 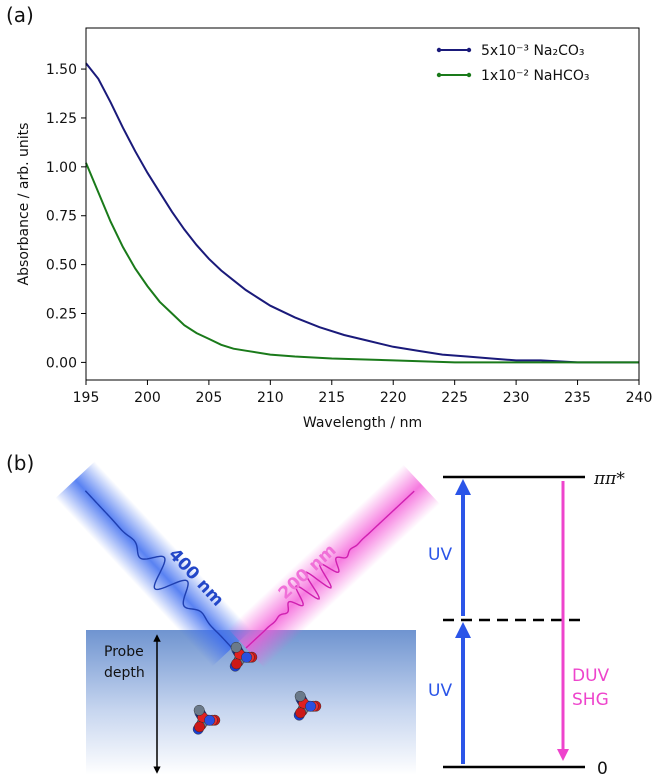 What do you see at coordinates (61, 363) in the screenshot?
I see `y-tick-label: 0.00` at bounding box center [61, 363].